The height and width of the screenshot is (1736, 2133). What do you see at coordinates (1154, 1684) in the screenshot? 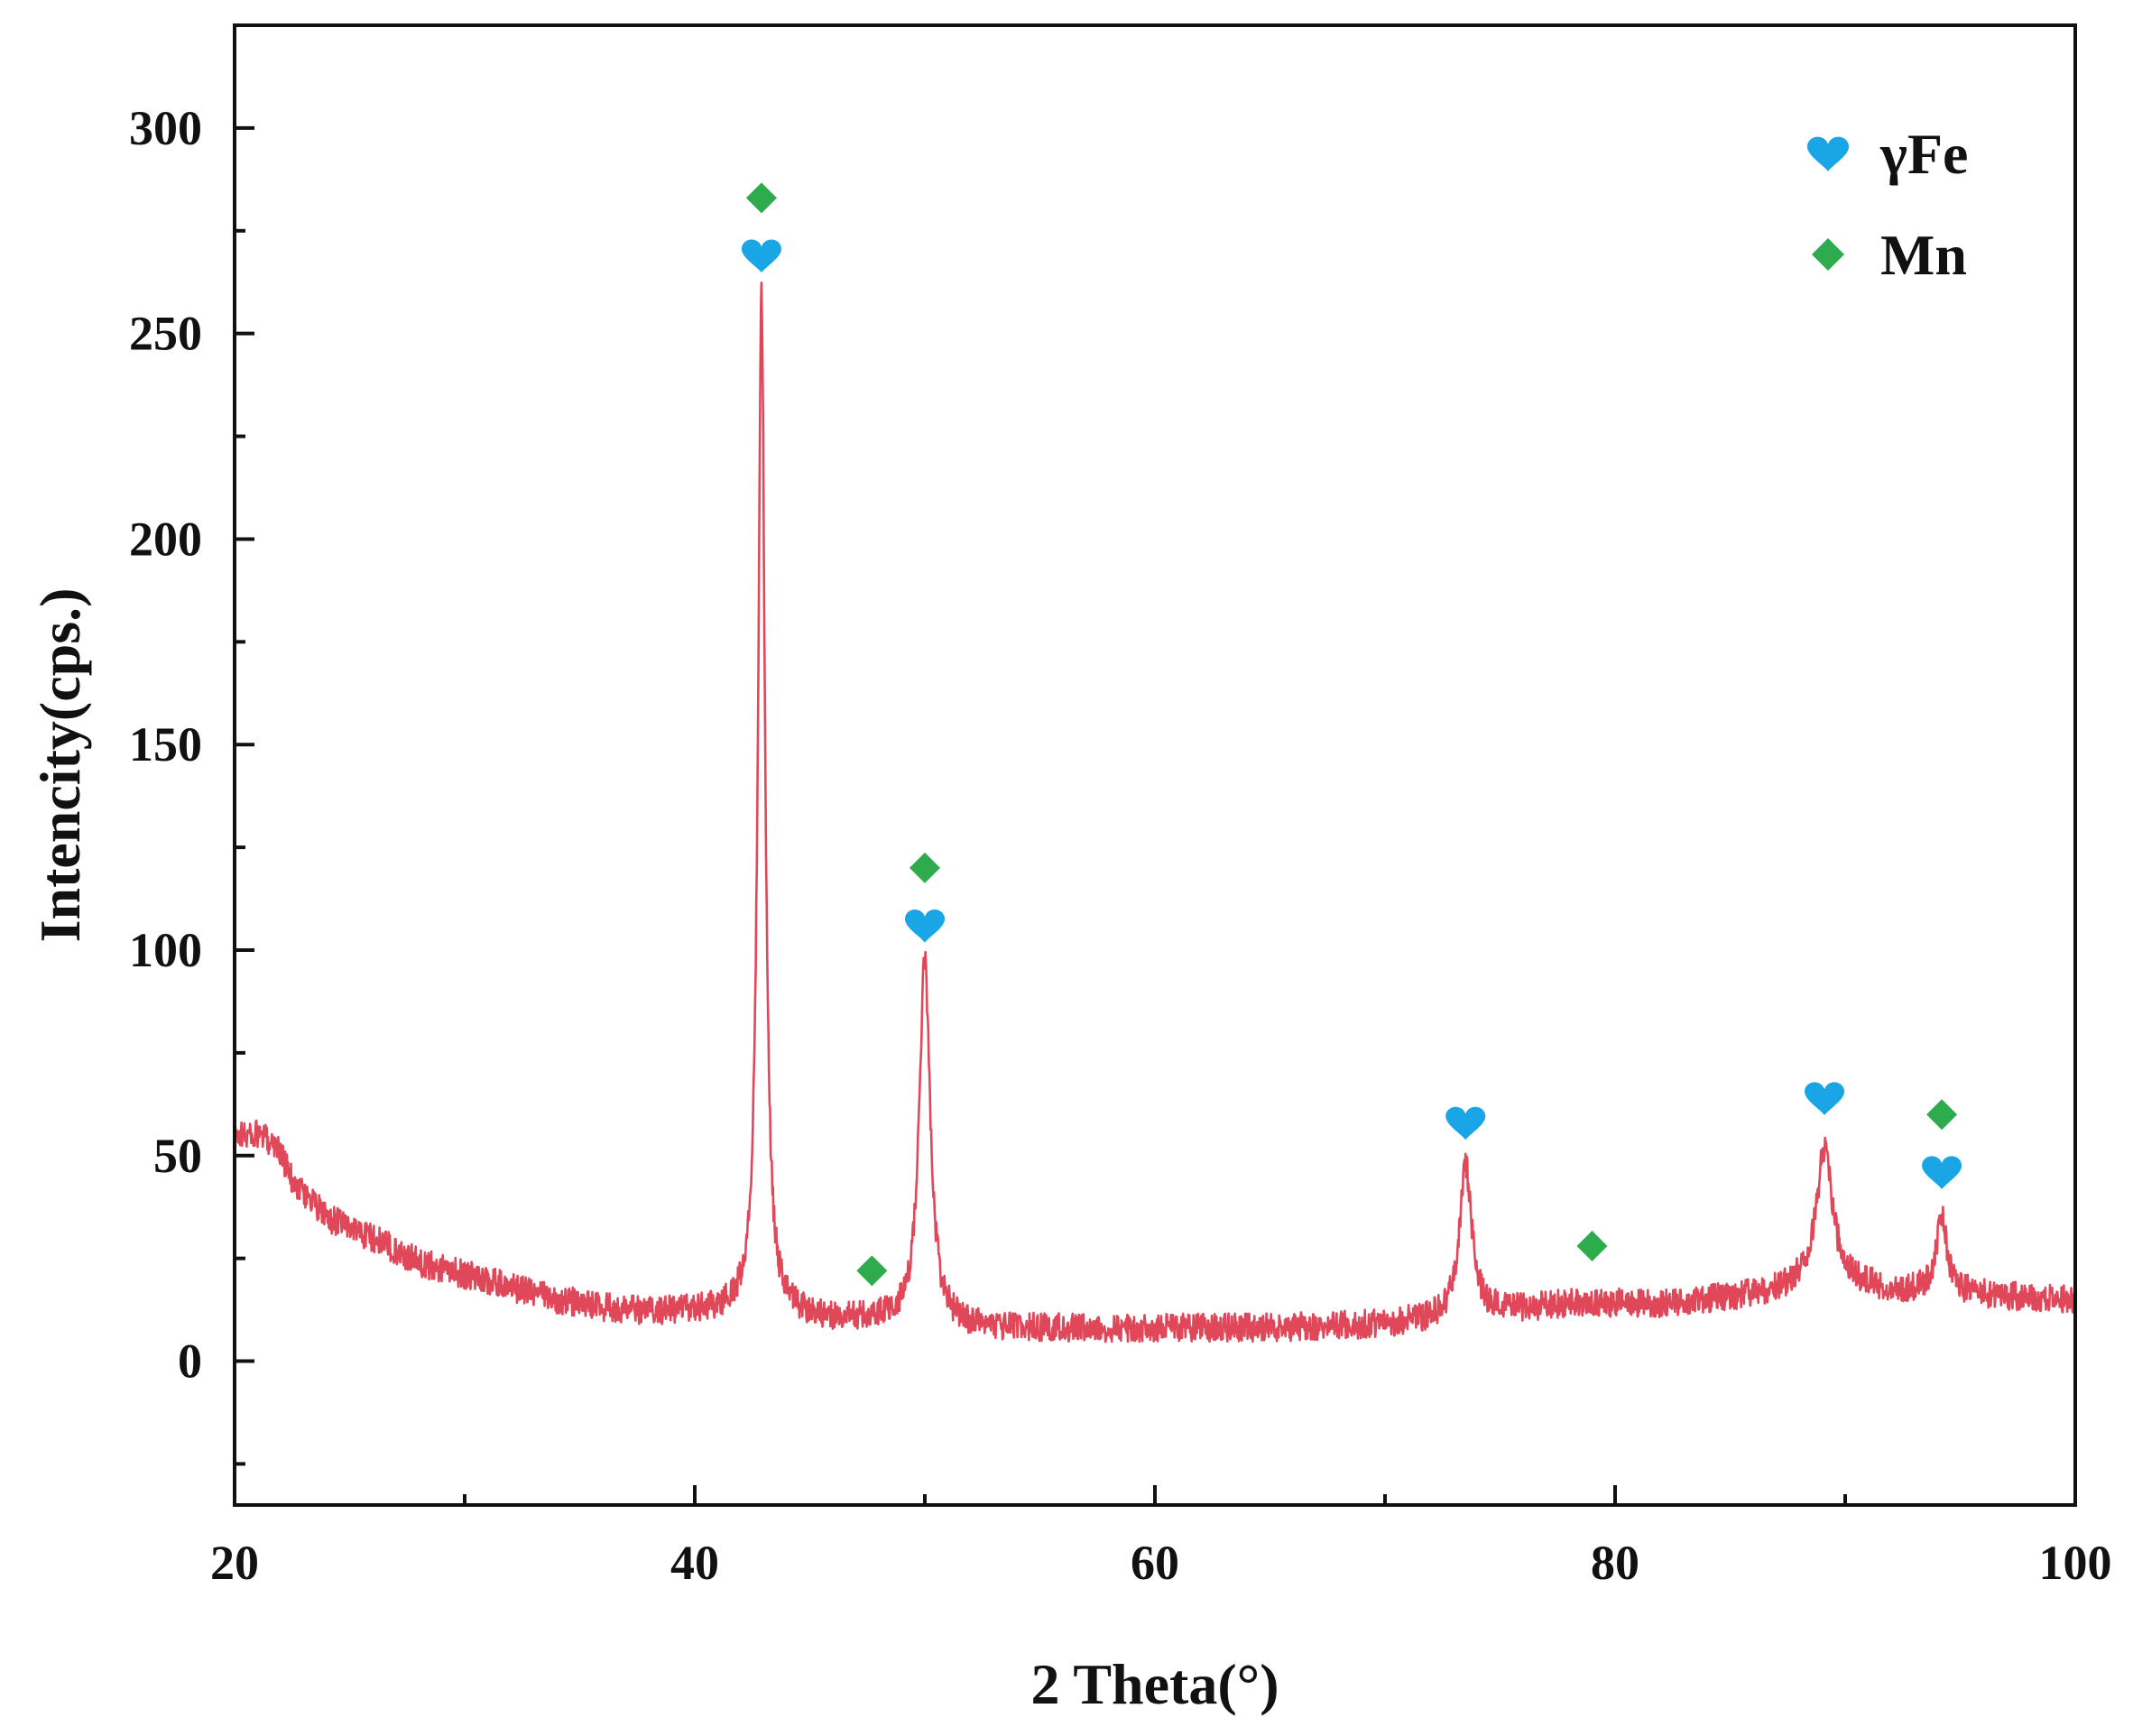
I see `x-axis-title: 2 Theta(°)` at bounding box center [1154, 1684].